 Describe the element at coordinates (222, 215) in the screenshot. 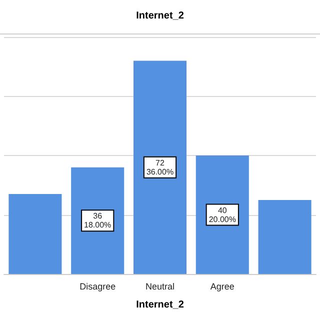

I see `data-label: 40 20.00%` at that location.